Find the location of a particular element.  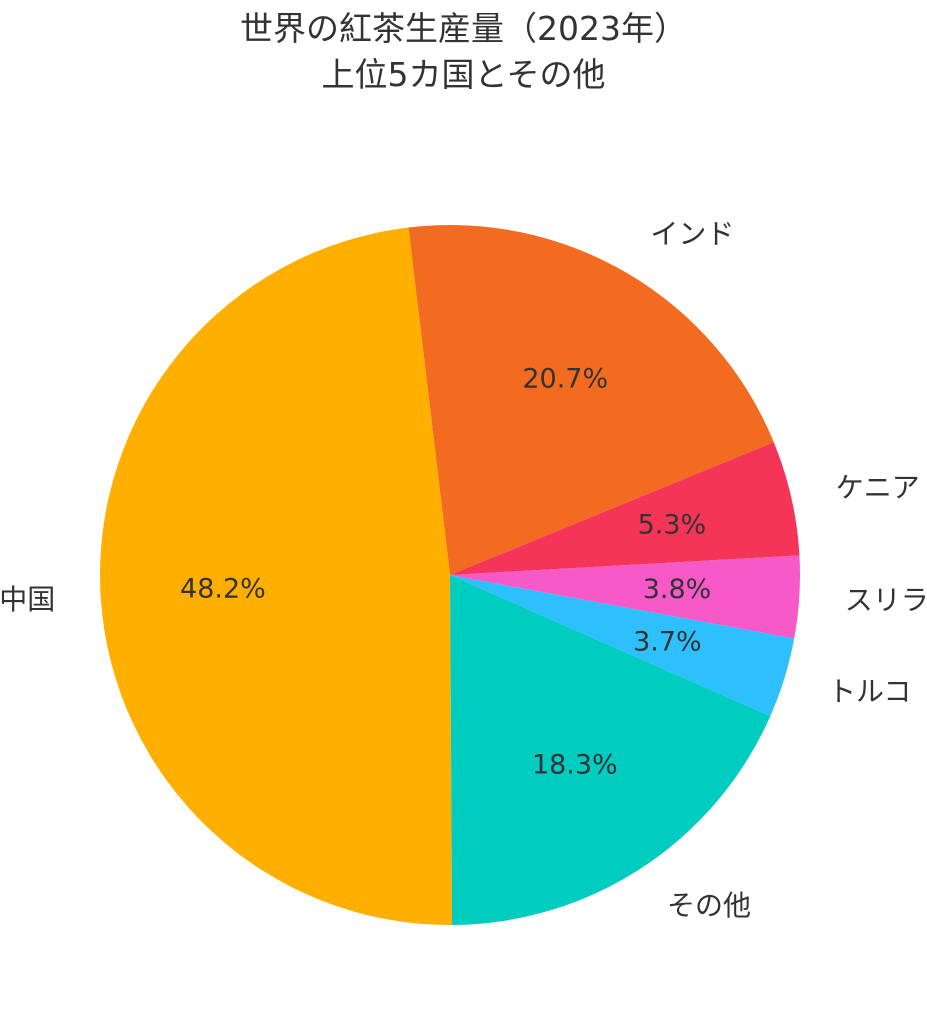

slice-category-label: ケニア is located at coordinates (878, 487).